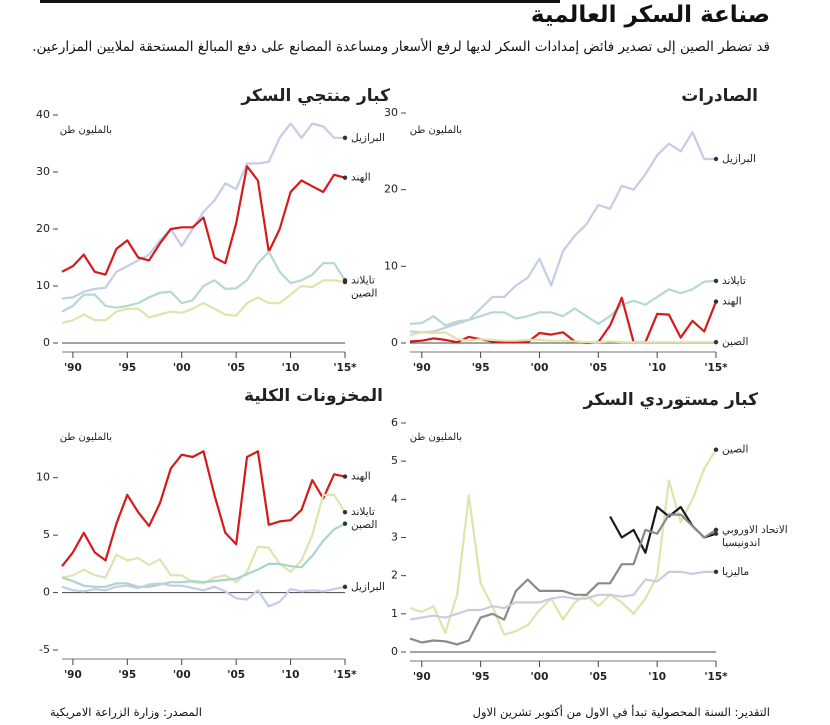  Describe the element at coordinates (300, 1) in the screenshot. I see `top-rule` at that location.